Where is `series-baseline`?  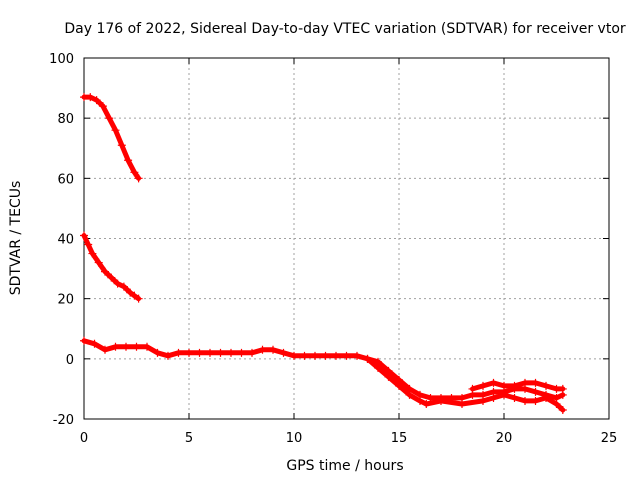
series-baseline is located at coordinates (323, 369).